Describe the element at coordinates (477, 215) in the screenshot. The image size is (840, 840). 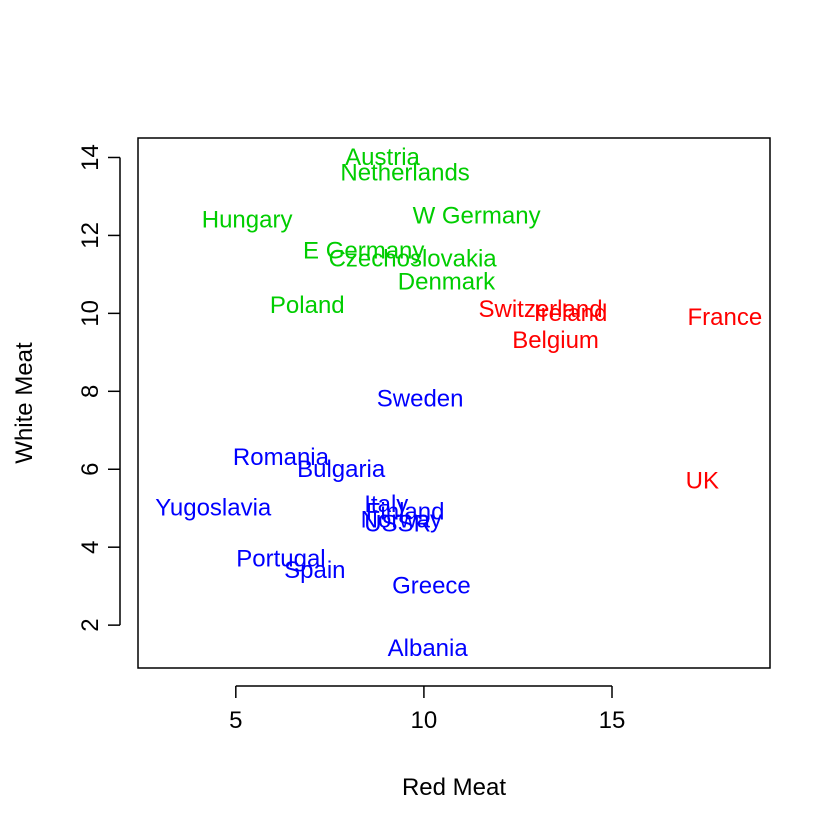
I see `point-label-w-germany: W Germany` at that location.